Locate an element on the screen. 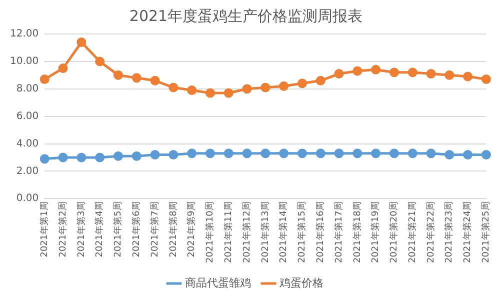 This screenshot has width=500, height=301. x-tick-label: 2021年第16周 is located at coordinates (320, 233).